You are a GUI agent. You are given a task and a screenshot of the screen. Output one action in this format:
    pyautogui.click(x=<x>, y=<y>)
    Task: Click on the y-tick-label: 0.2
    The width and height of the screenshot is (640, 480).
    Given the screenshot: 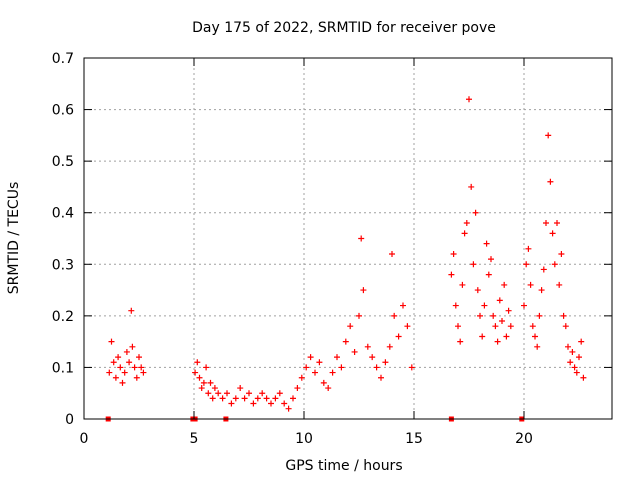 What is the action you would take?
    pyautogui.click(x=63, y=317)
    